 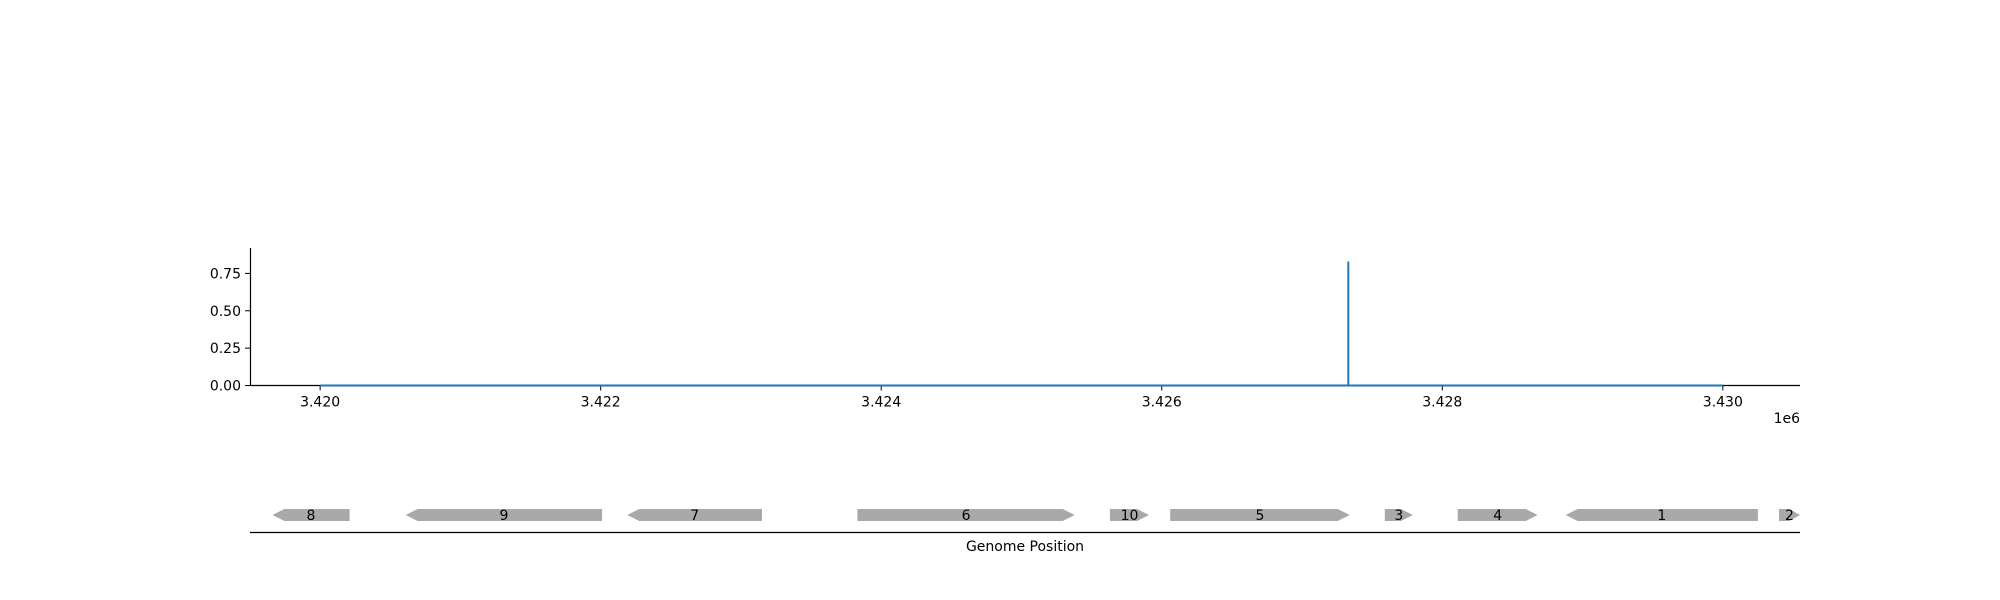 I want to click on y-tick-label: 0.75, so click(x=225, y=274).